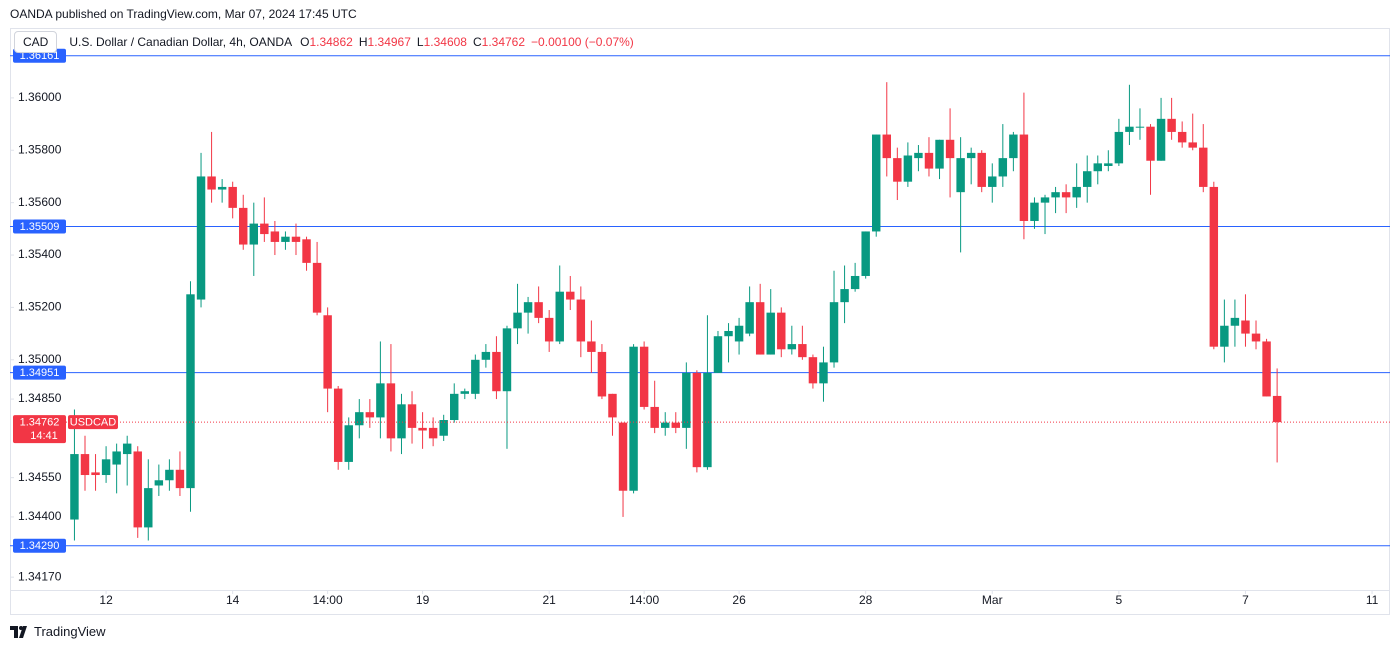 The image size is (1400, 649). I want to click on price-line-label: 1.35509, so click(40, 227).